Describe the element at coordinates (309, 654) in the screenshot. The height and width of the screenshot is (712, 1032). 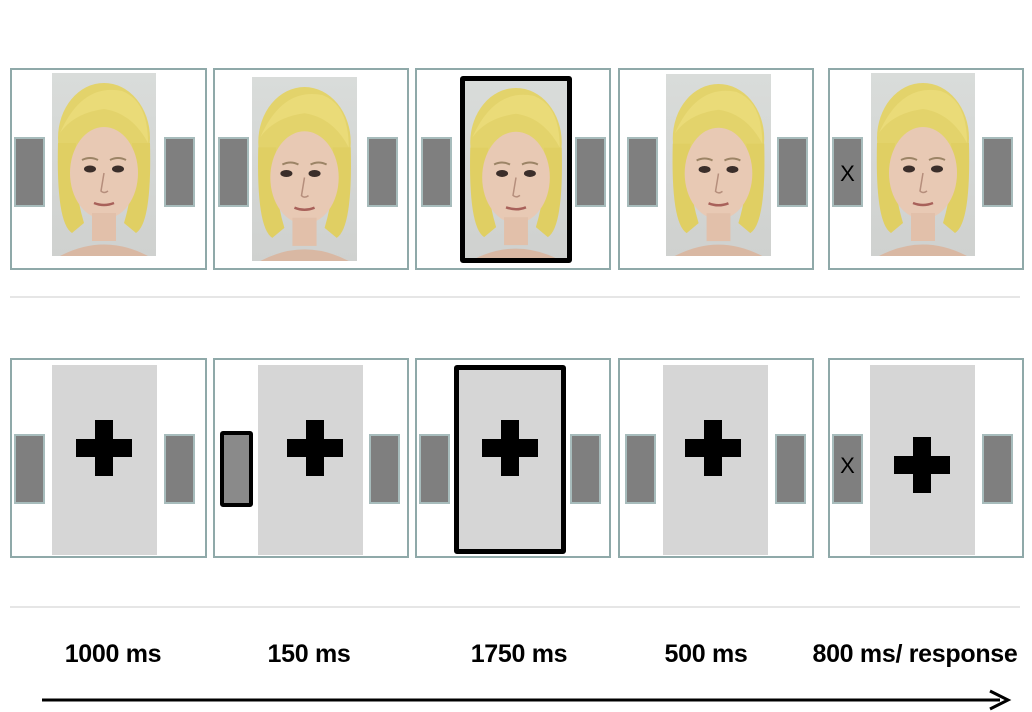
I see `duration-label: 150 ms` at that location.